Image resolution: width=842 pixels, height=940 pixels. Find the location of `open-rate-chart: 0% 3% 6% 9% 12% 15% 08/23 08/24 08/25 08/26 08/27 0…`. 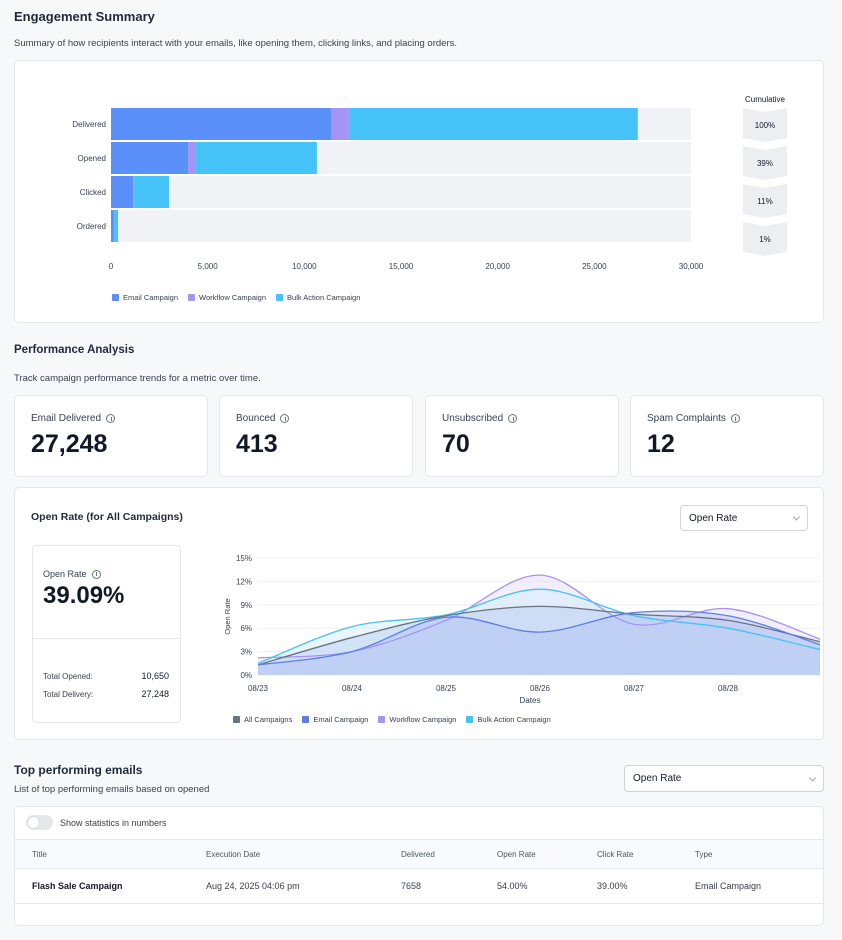

open-rate-chart: 0% 3% 6% 9% 12% 15% 08/23 08/24 08/25 08/26 08/27 0… is located at coordinates (521, 629).